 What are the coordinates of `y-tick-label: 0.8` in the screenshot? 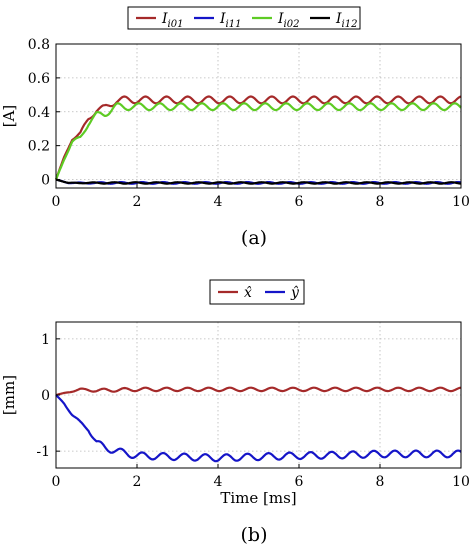 It's located at (39, 45).